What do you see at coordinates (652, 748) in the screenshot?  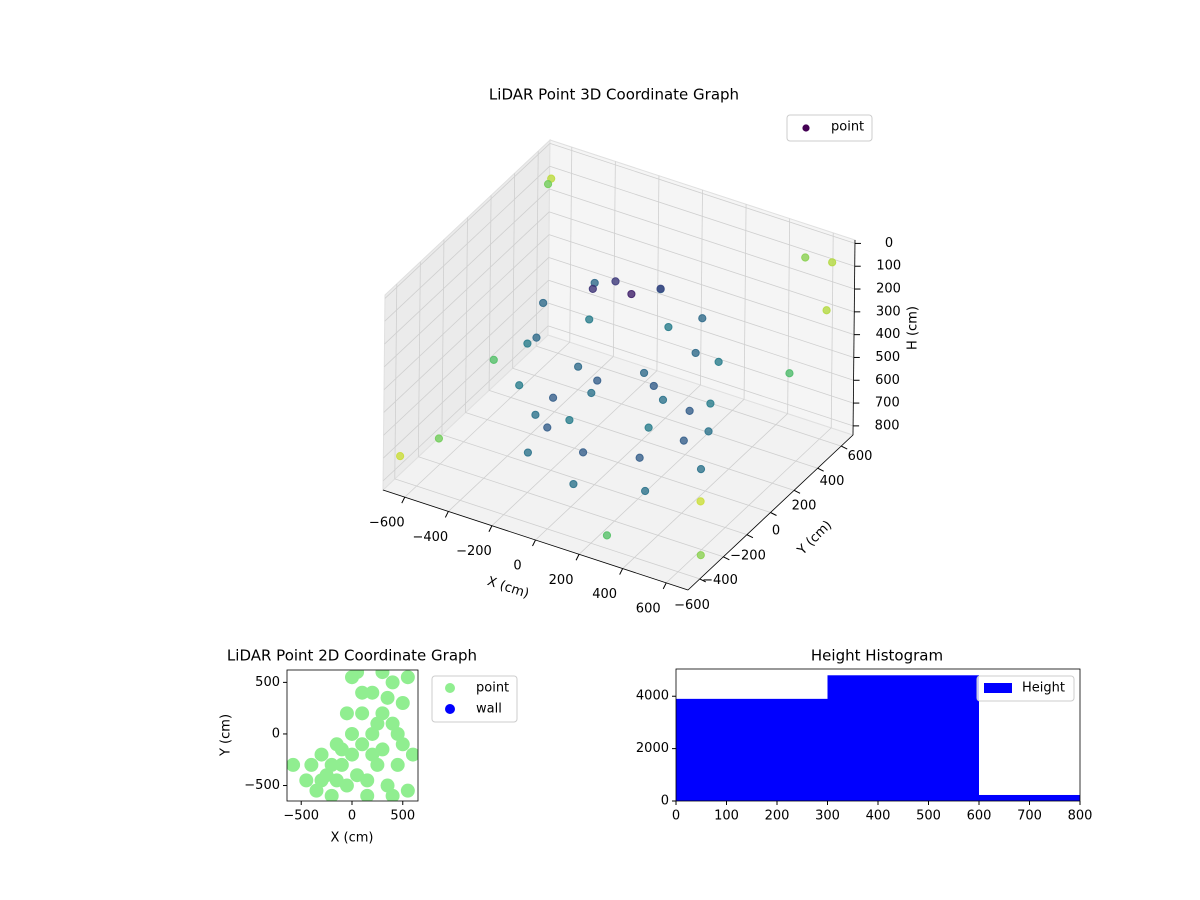 I see `y-tick-label: 2000` at bounding box center [652, 748].